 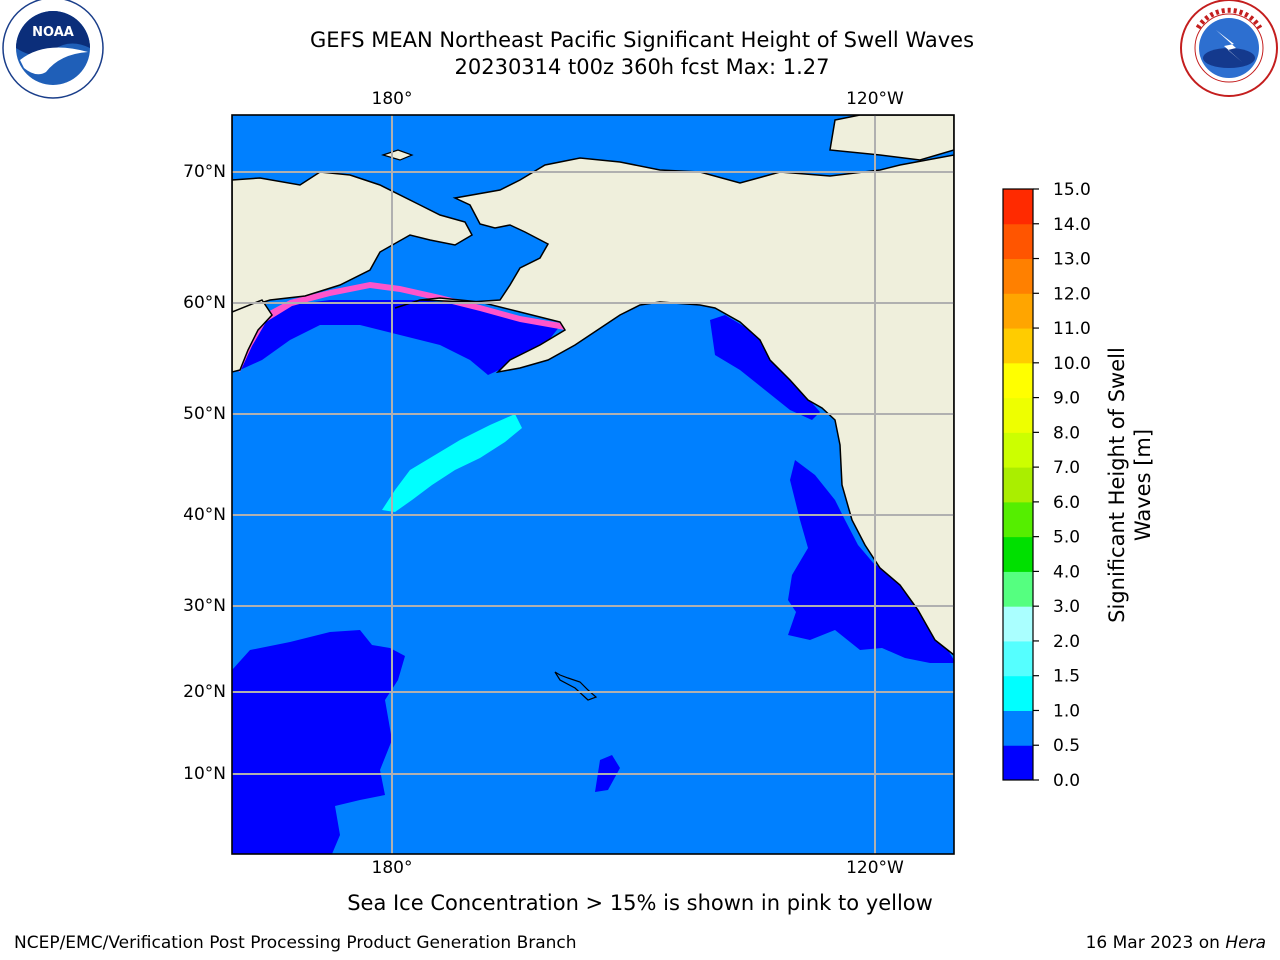 I want to click on colorbar-tick-label: 10.0, so click(x=1072, y=364).